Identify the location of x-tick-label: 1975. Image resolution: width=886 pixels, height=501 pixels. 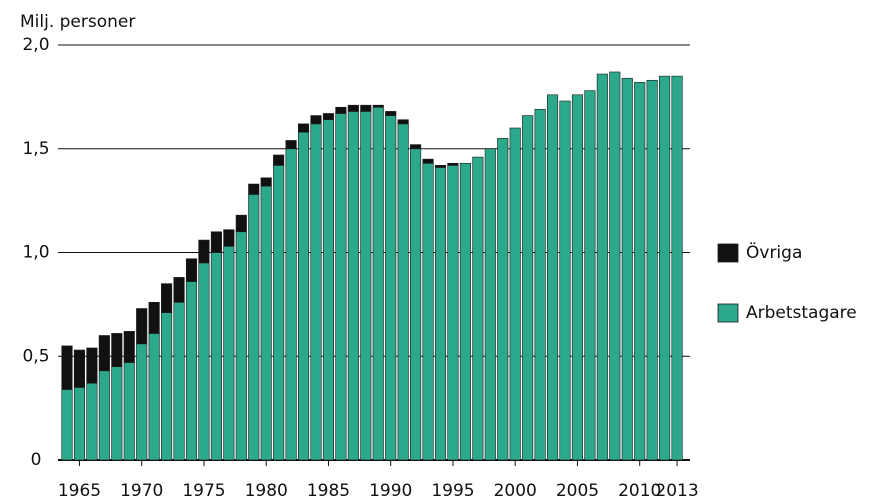
(203, 491).